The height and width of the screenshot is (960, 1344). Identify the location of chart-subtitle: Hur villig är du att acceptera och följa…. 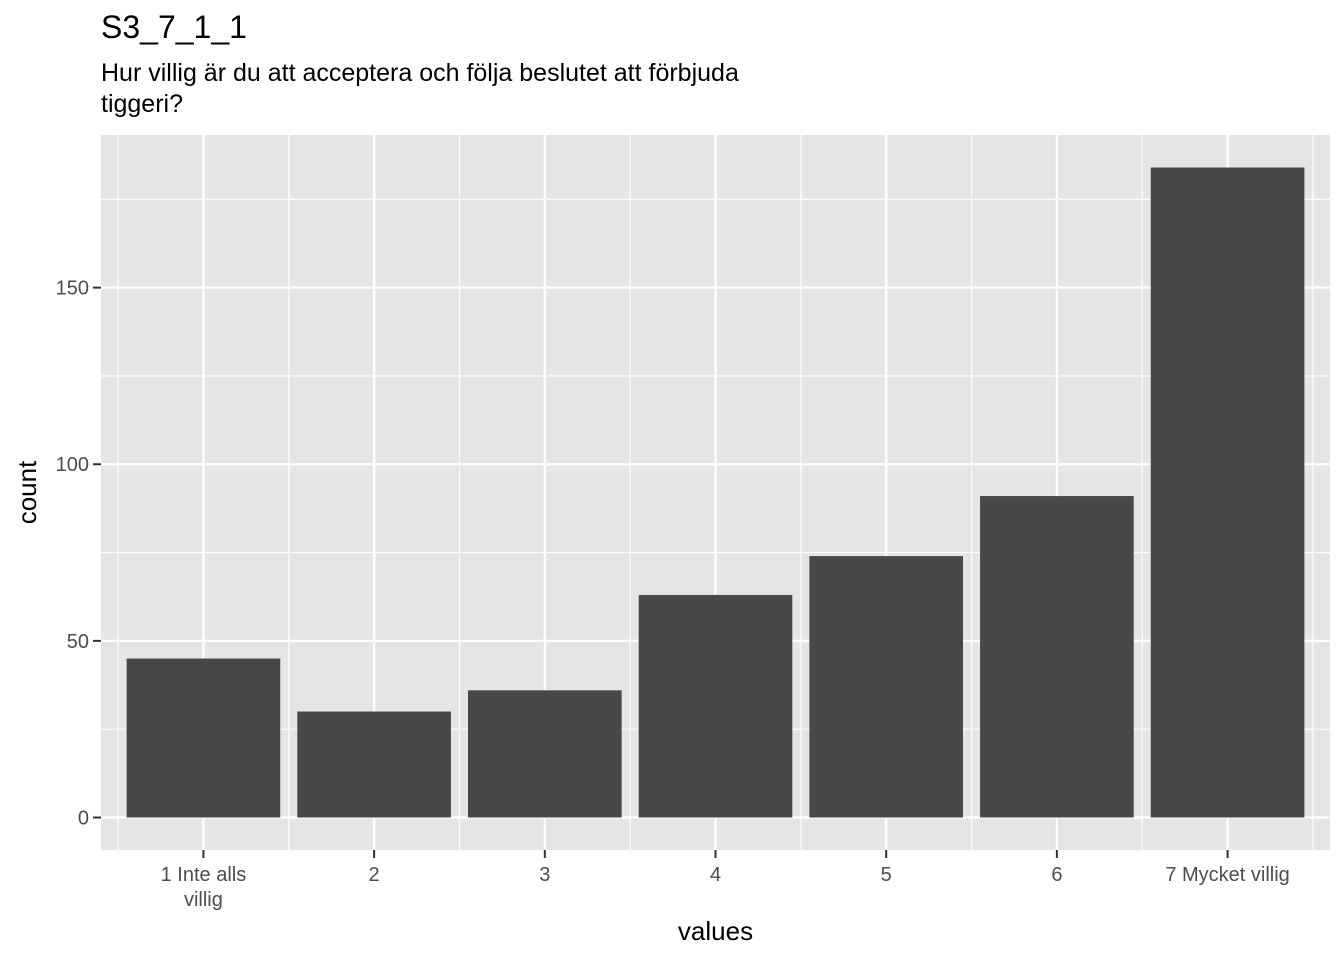
(491, 89).